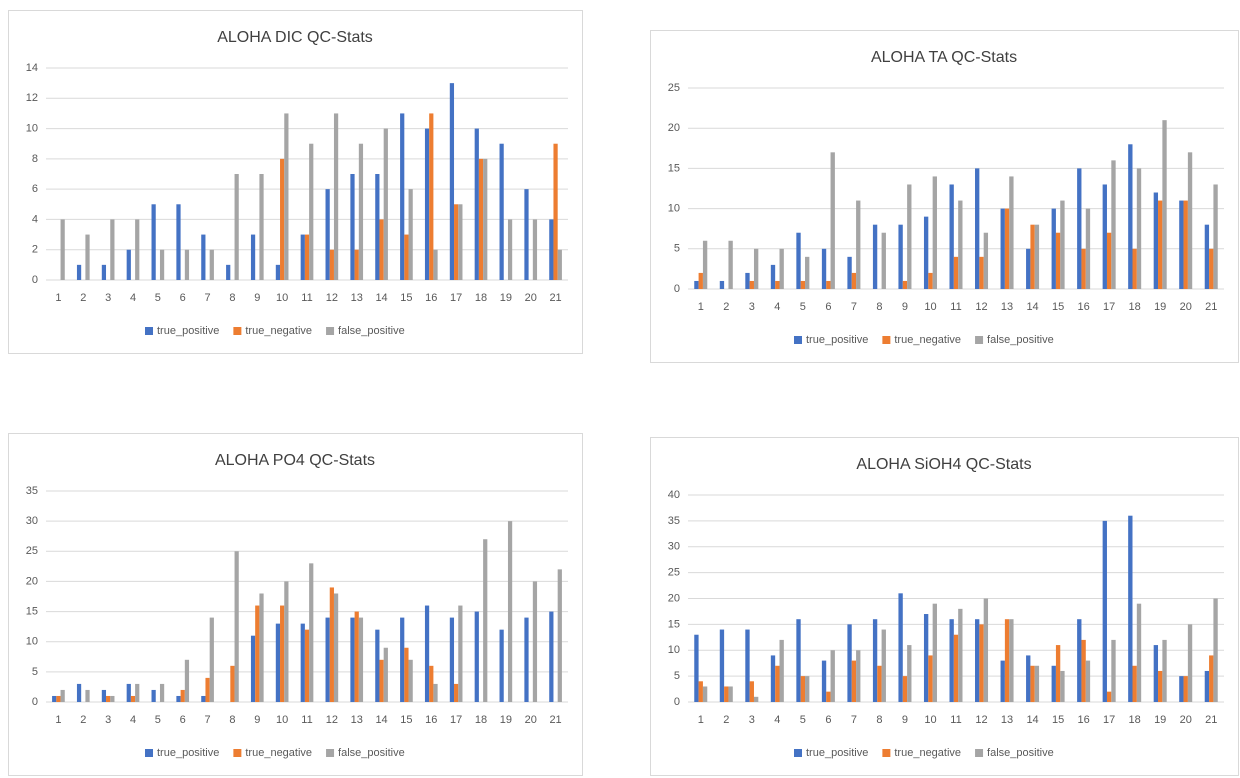  What do you see at coordinates (777, 720) in the screenshot?
I see `x-tick-label: 4` at bounding box center [777, 720].